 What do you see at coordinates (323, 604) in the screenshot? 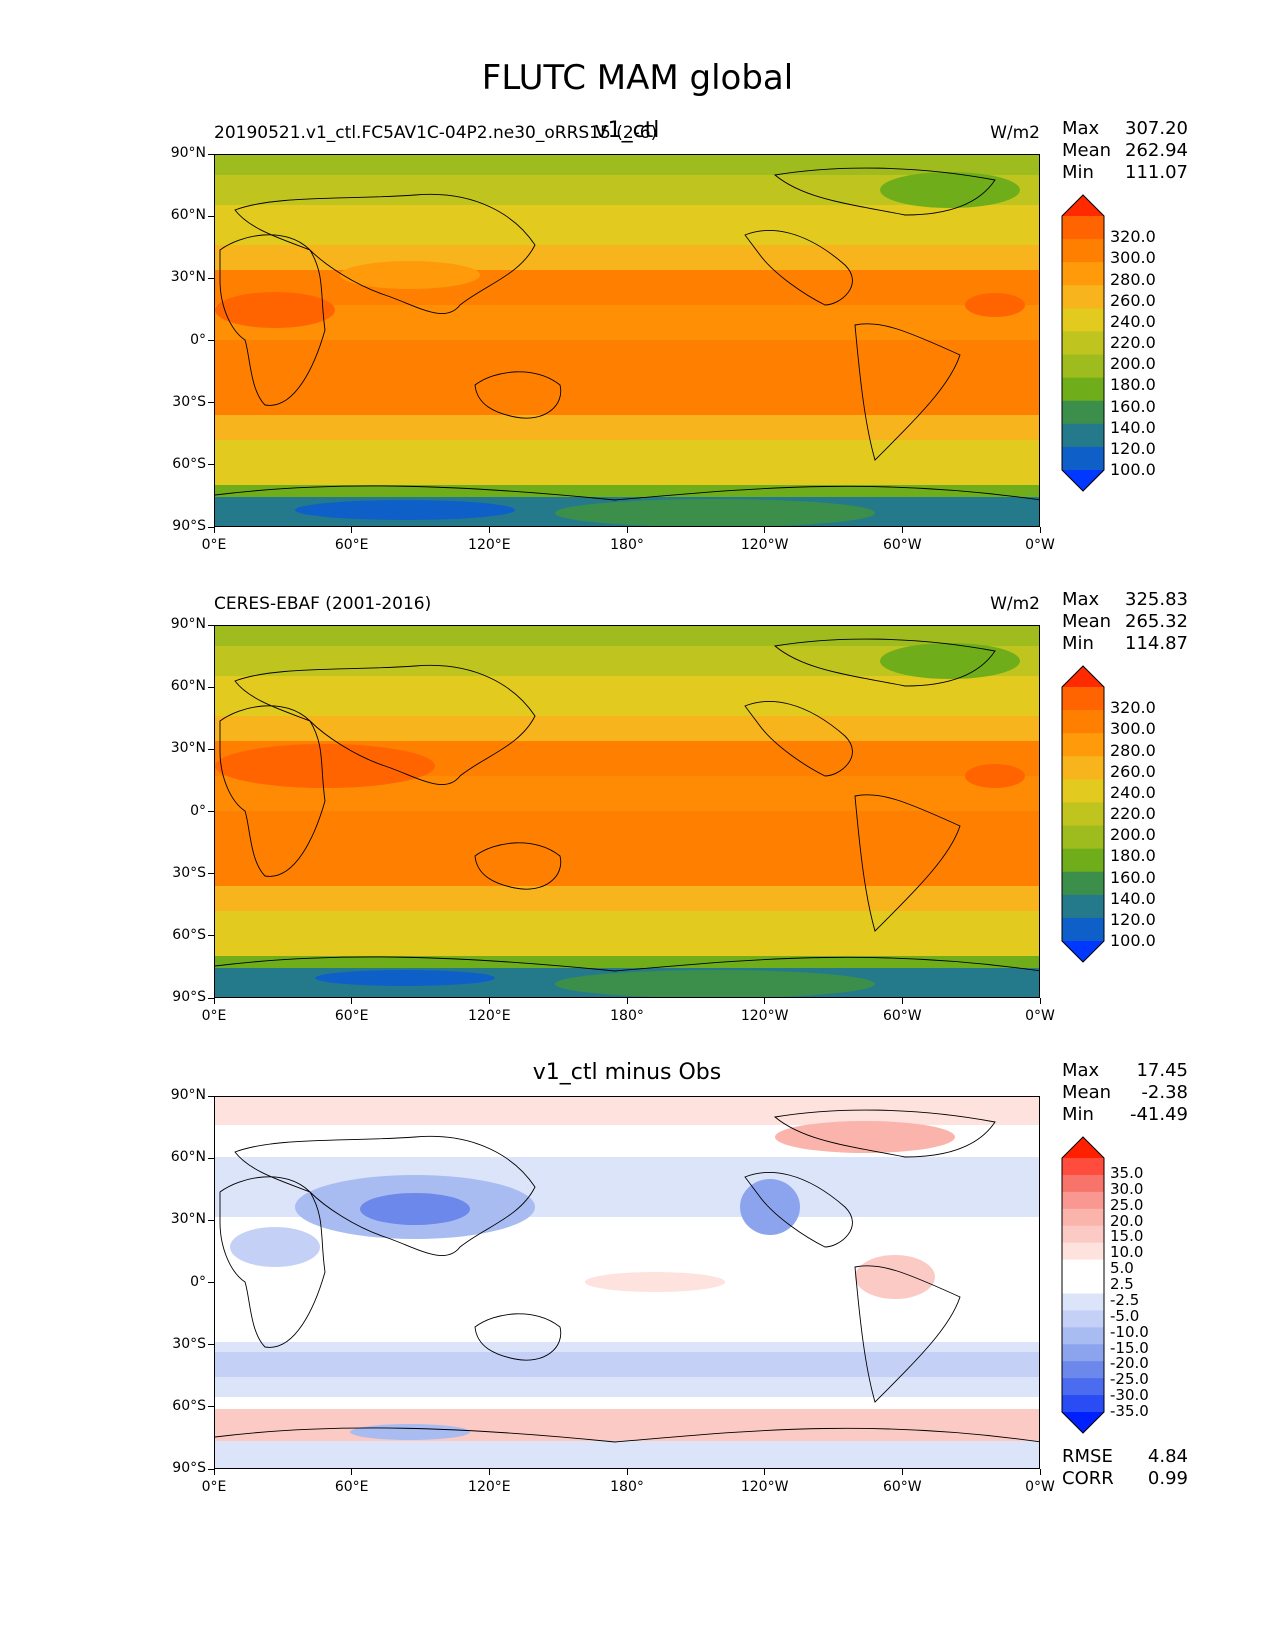
I see `panel-ref-title-left: CERES-EBAF (2001-2016)` at bounding box center [323, 604].